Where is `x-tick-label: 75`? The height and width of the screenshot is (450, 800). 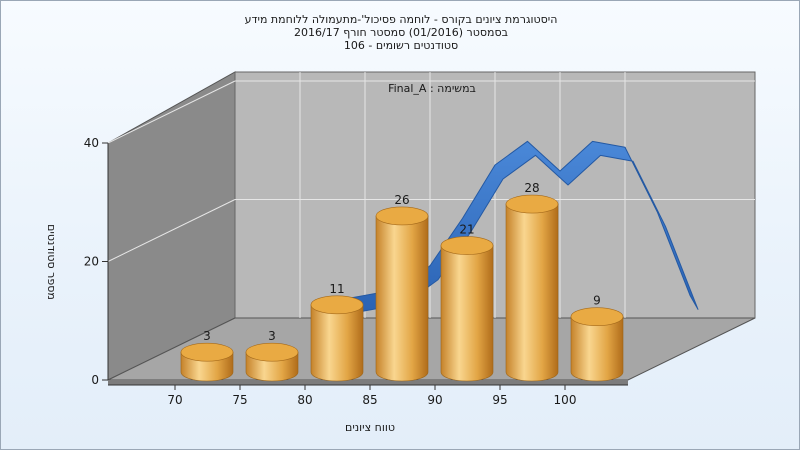
x-tick-label: 75 is located at coordinates (239, 400).